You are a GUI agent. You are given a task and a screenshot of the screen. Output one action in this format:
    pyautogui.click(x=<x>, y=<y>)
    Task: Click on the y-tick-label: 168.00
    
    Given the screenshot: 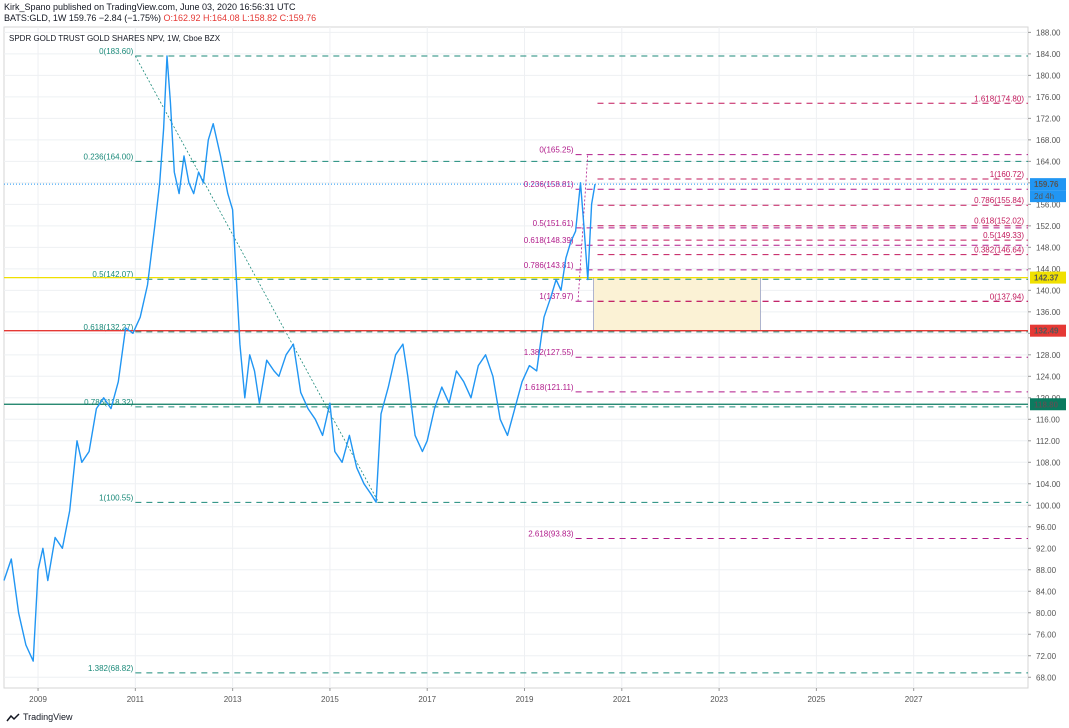 What is the action you would take?
    pyautogui.click(x=1048, y=140)
    